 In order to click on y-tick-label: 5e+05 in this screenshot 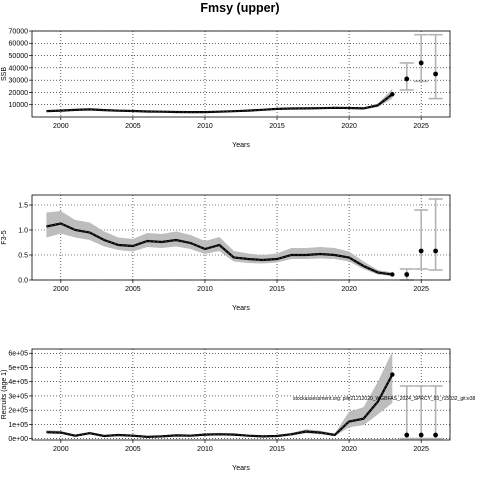, I will do `click(18, 368)`.